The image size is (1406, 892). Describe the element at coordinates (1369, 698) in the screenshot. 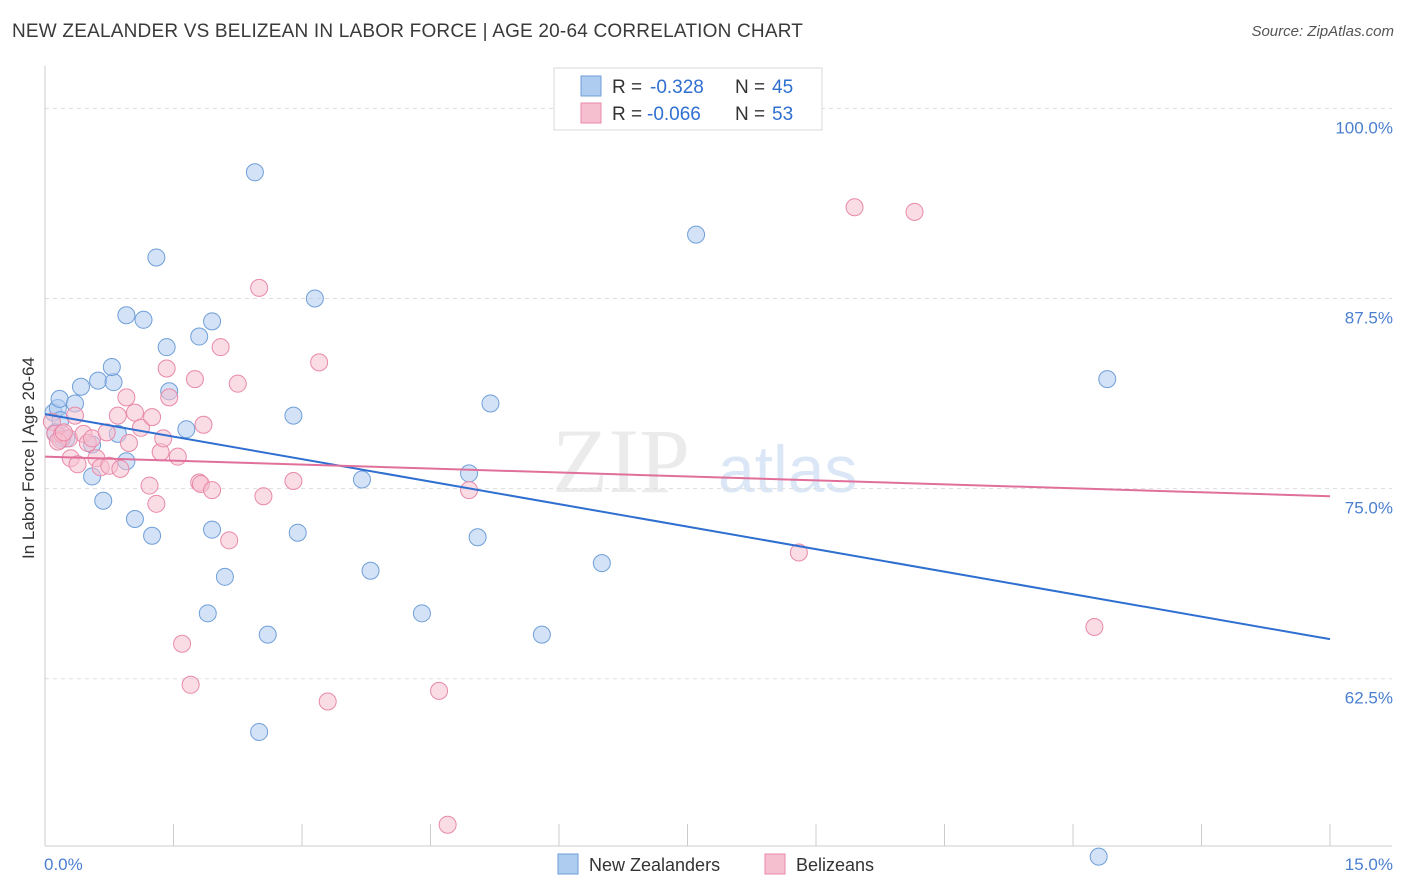

I see `y-tick-label: 62.5%` at that location.